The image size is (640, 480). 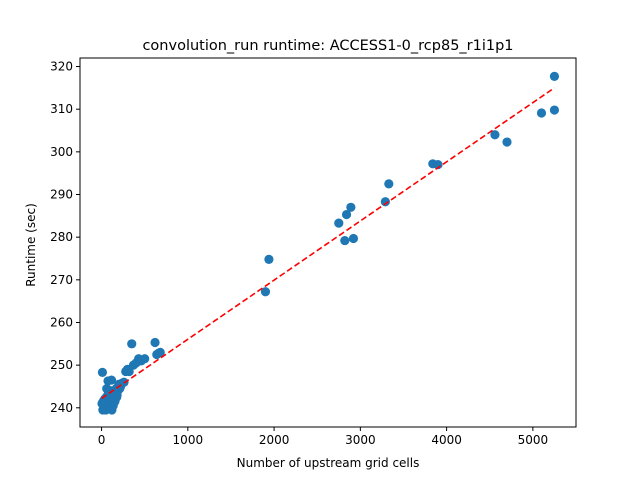 What do you see at coordinates (274, 440) in the screenshot?
I see `x-tick-label: 2000` at bounding box center [274, 440].